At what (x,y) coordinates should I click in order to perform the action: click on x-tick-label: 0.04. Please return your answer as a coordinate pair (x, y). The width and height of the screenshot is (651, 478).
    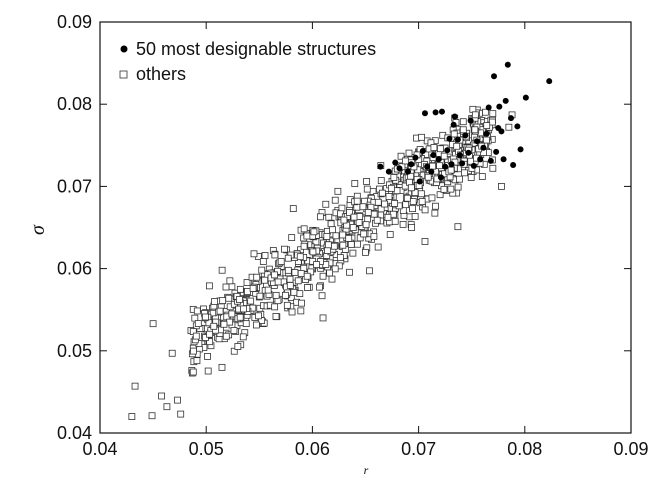
    Looking at the image, I should click on (99, 449).